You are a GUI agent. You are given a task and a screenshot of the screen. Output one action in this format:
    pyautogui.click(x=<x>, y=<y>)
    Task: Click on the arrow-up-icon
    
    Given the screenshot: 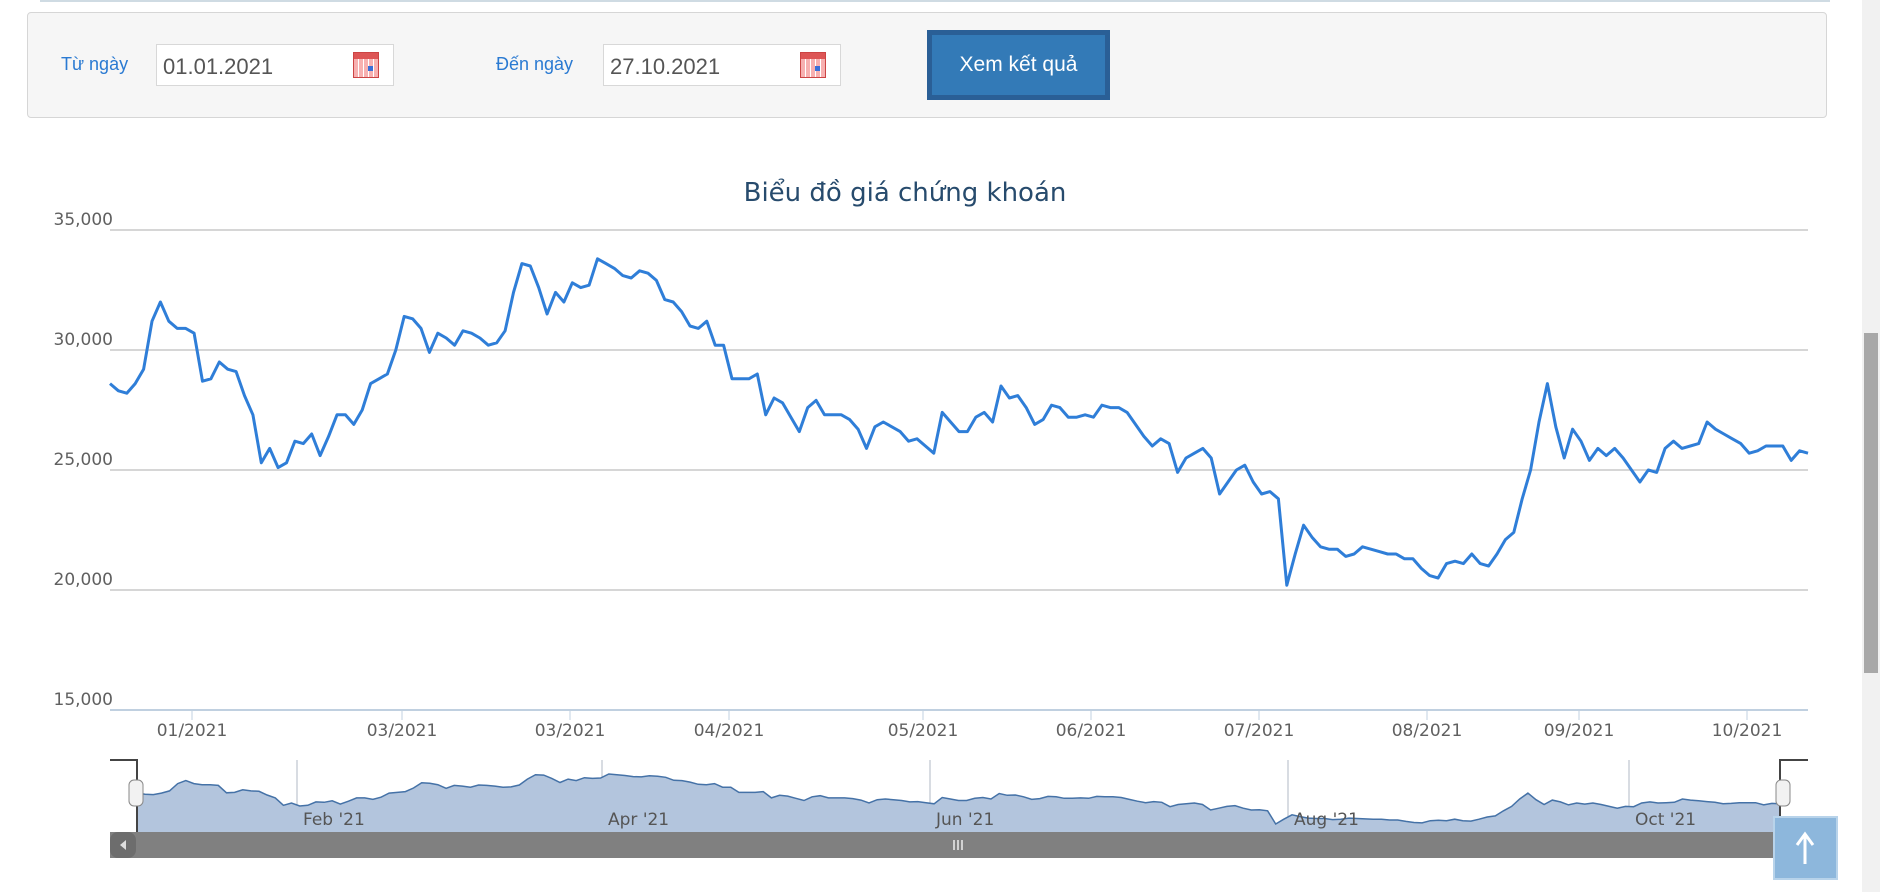 What is the action you would take?
    pyautogui.click(x=1805, y=847)
    